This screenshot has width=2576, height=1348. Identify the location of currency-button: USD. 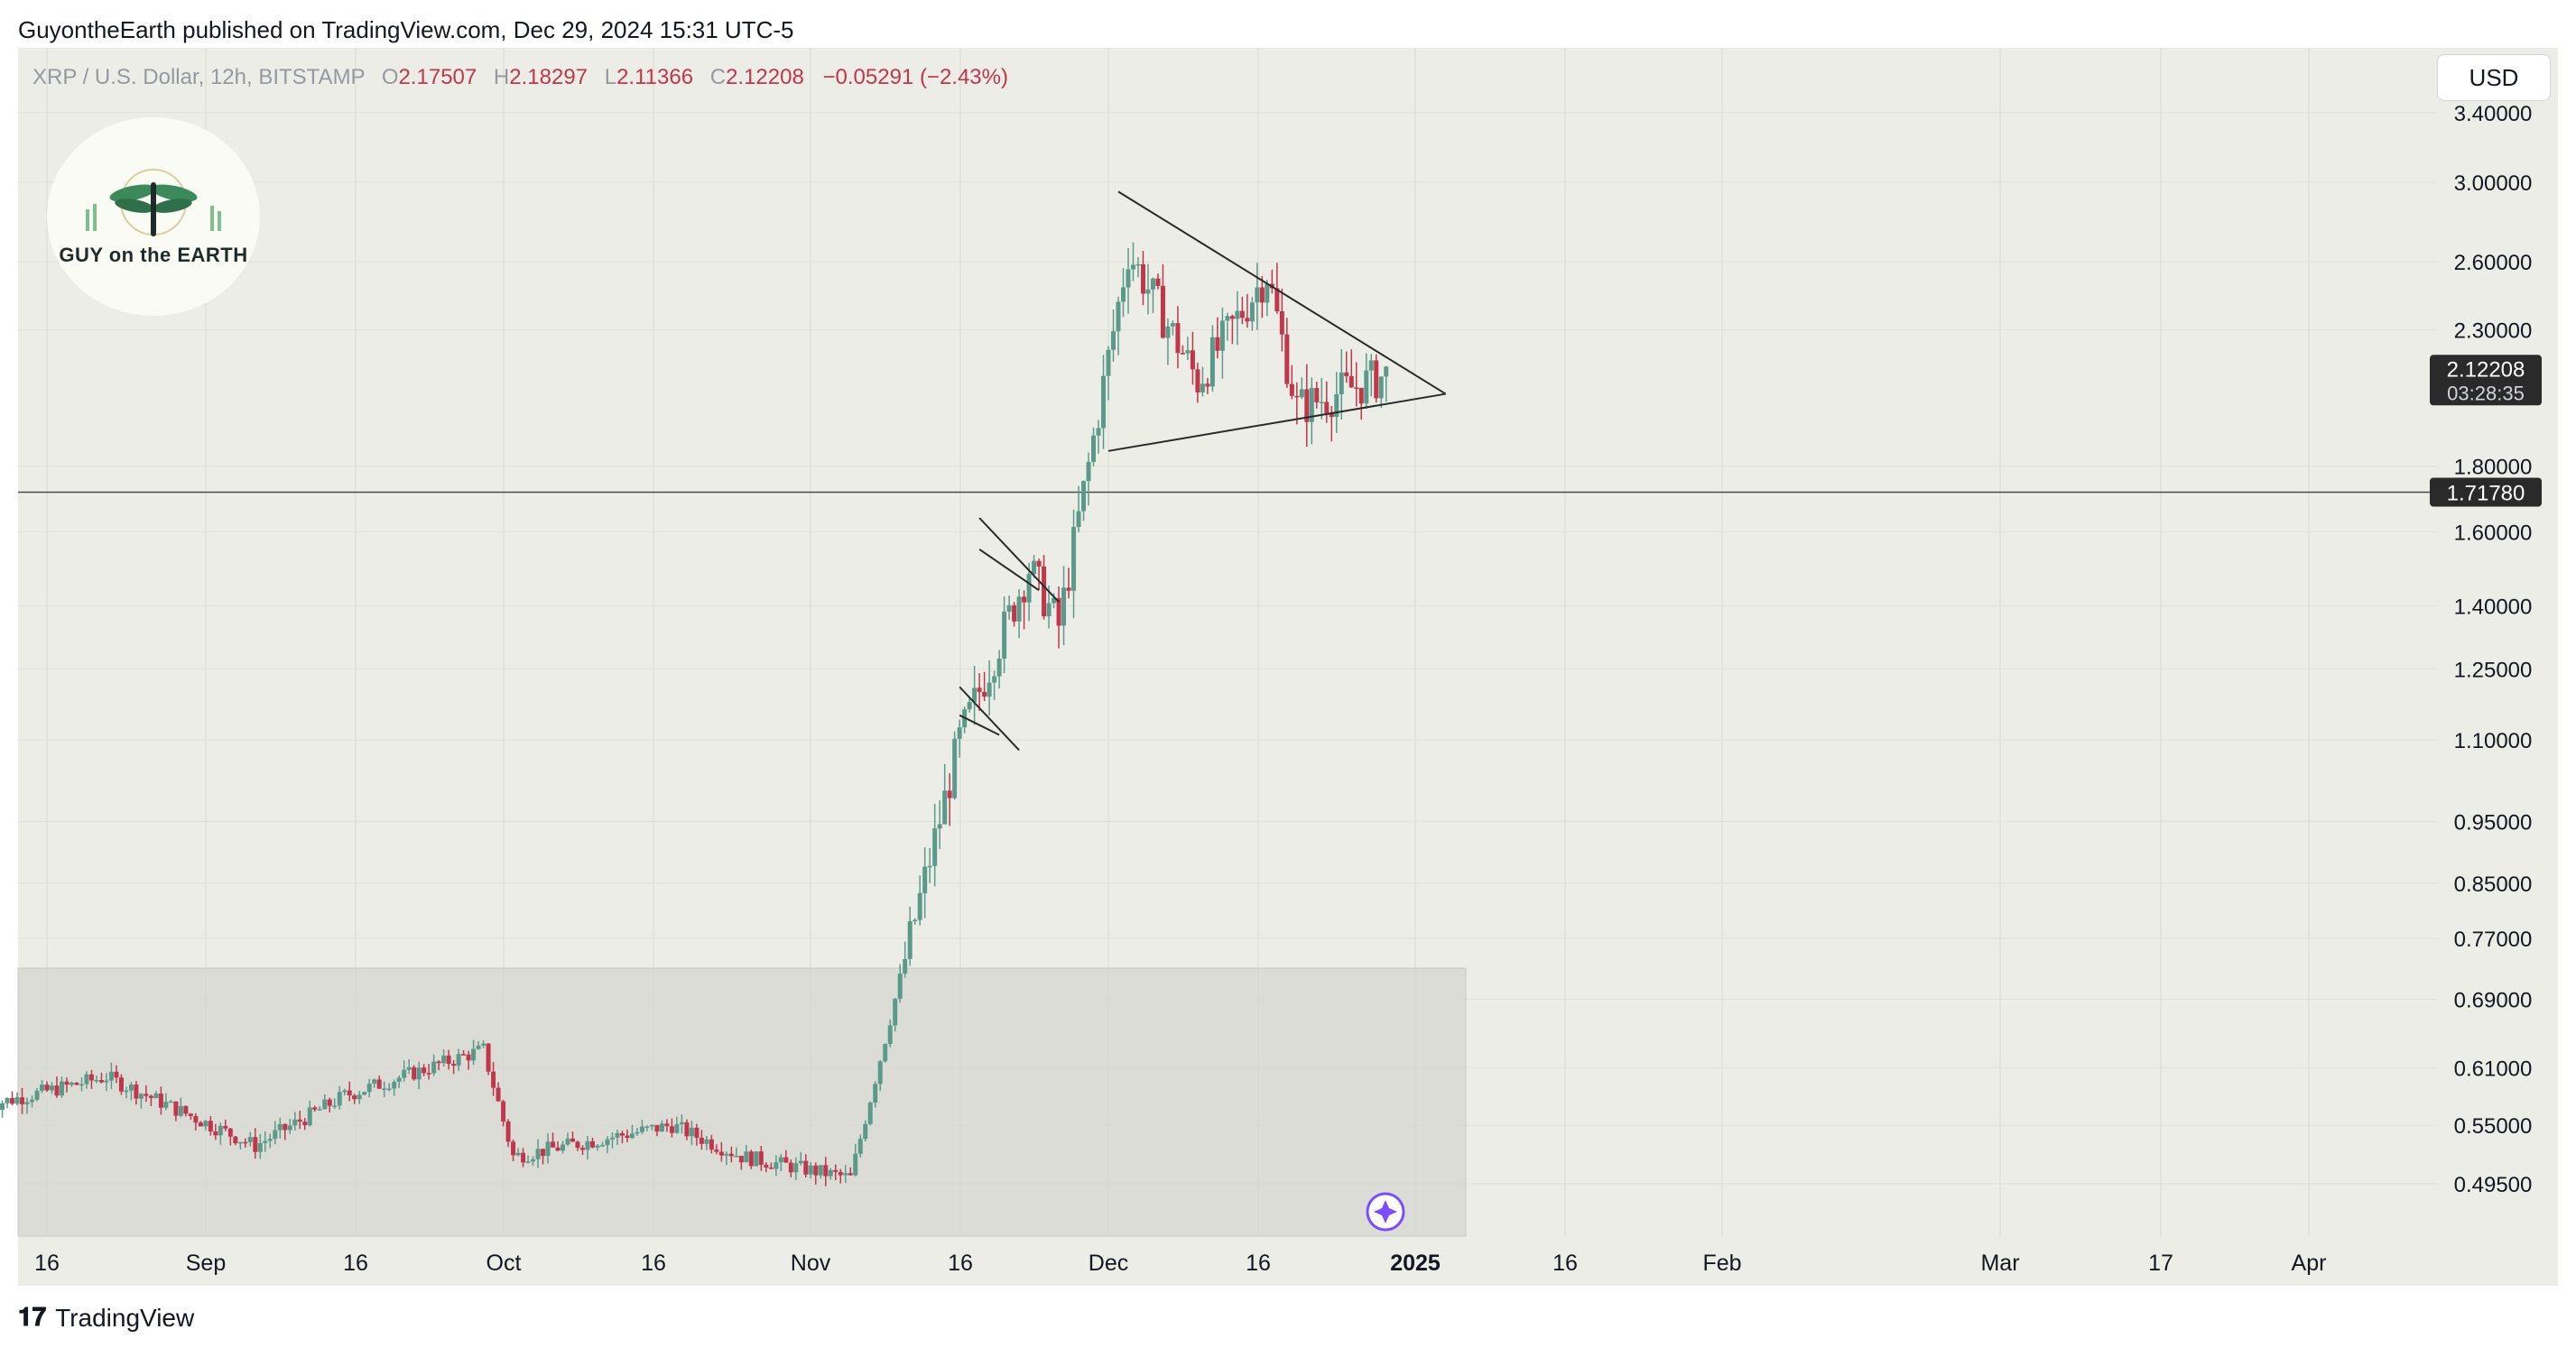
(2494, 77).